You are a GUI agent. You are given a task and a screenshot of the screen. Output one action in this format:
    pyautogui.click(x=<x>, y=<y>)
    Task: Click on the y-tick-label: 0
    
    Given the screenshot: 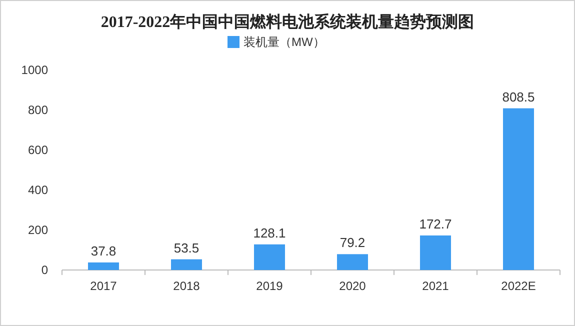 What is the action you would take?
    pyautogui.click(x=44, y=270)
    